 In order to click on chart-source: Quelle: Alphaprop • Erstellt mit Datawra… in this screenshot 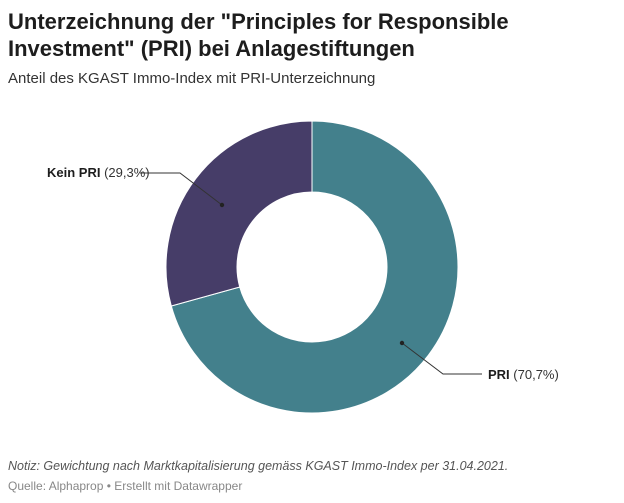, I will do `click(125, 486)`.